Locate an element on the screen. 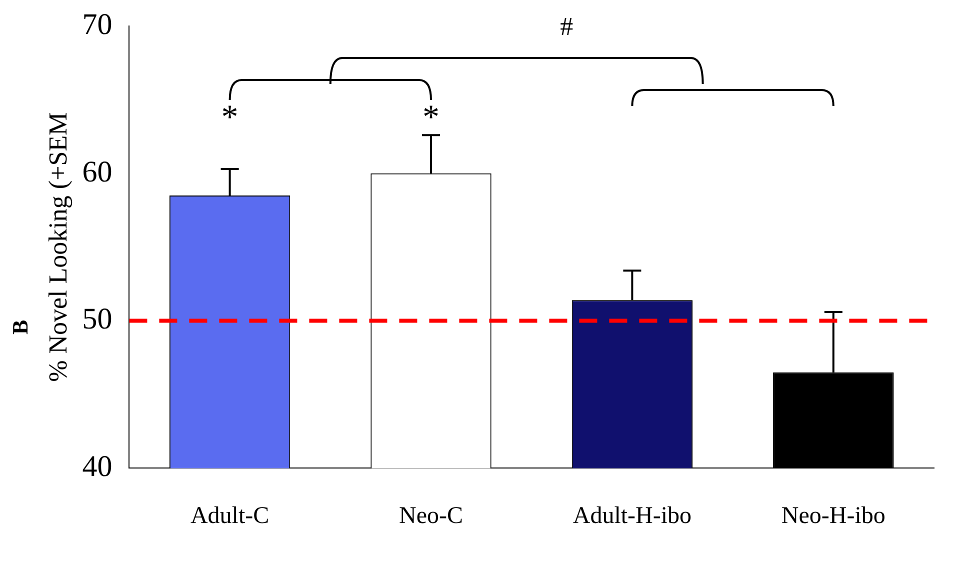  y-tick-label: 70 is located at coordinates (97, 24).